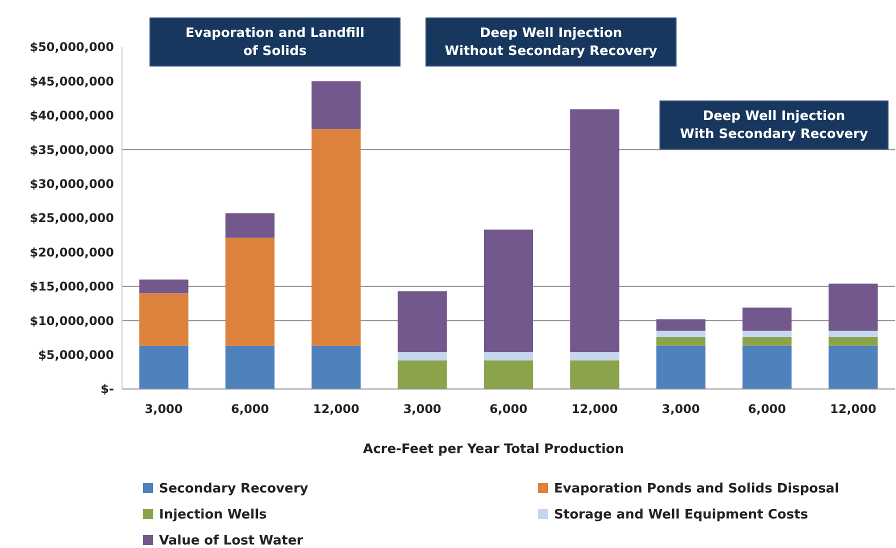 The width and height of the screenshot is (896, 548). I want to click on annotation: Deep Well Injection With Secondary Recovery, so click(774, 125).